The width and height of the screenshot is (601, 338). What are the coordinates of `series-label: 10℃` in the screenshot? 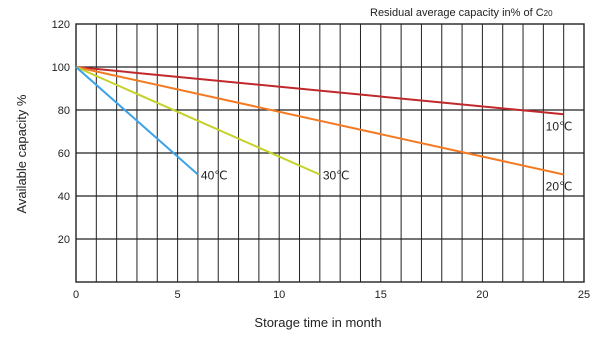 It's located at (559, 126).